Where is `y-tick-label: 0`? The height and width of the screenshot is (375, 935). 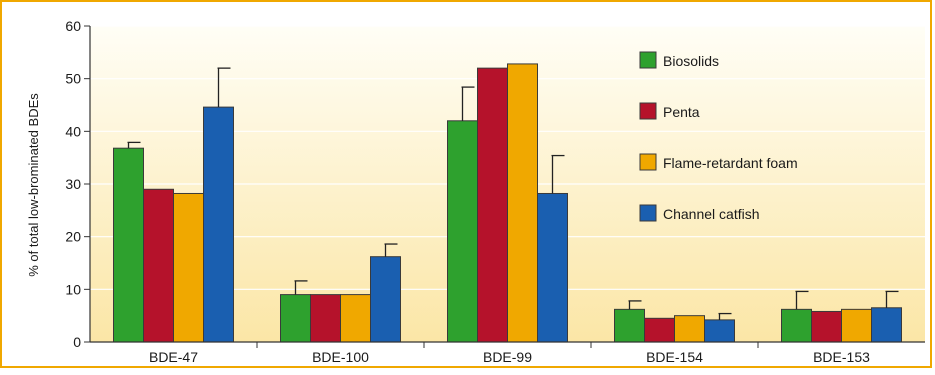
y-tick-label: 0 is located at coordinates (77, 342).